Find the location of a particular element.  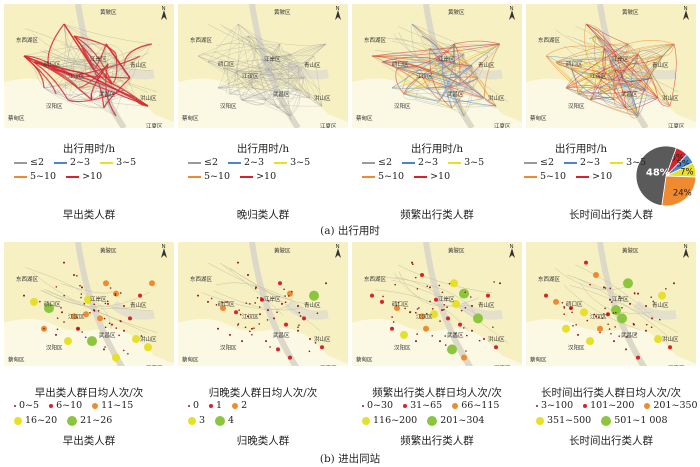

legend-label: 1 is located at coordinates (219, 405).